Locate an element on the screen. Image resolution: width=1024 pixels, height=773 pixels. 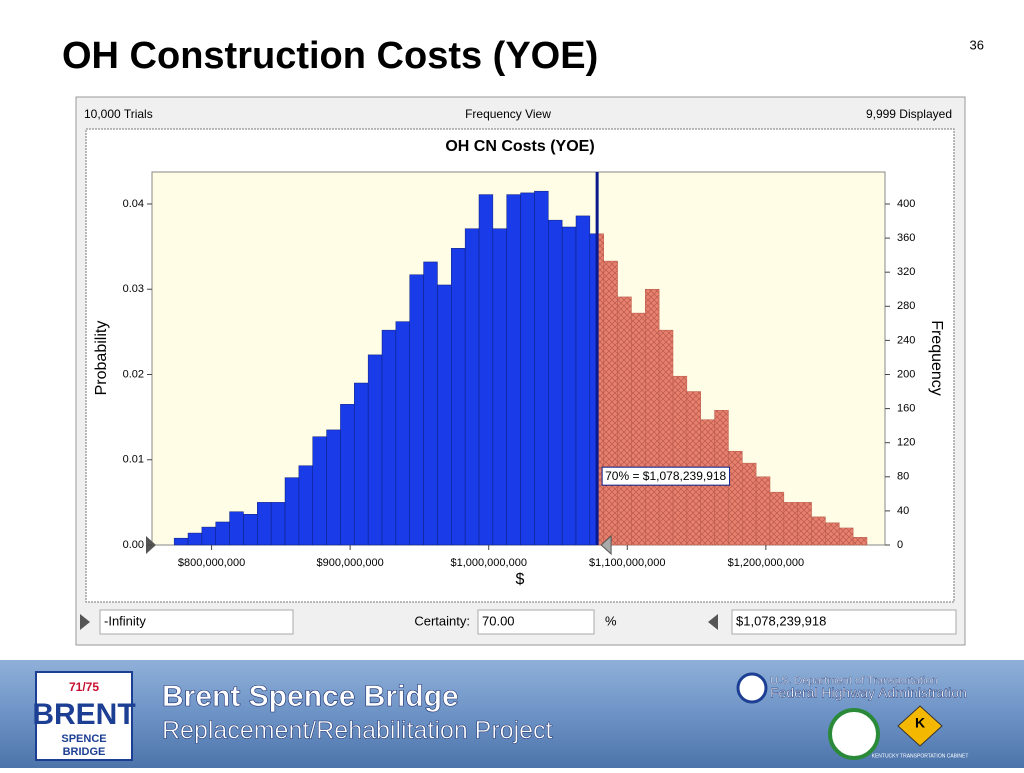
certainty-field is located at coordinates (536, 622).